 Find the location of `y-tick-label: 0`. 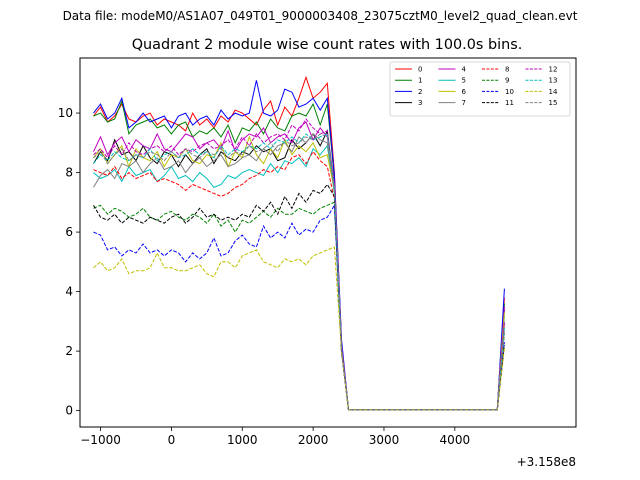

y-tick-label: 0 is located at coordinates (69, 411).